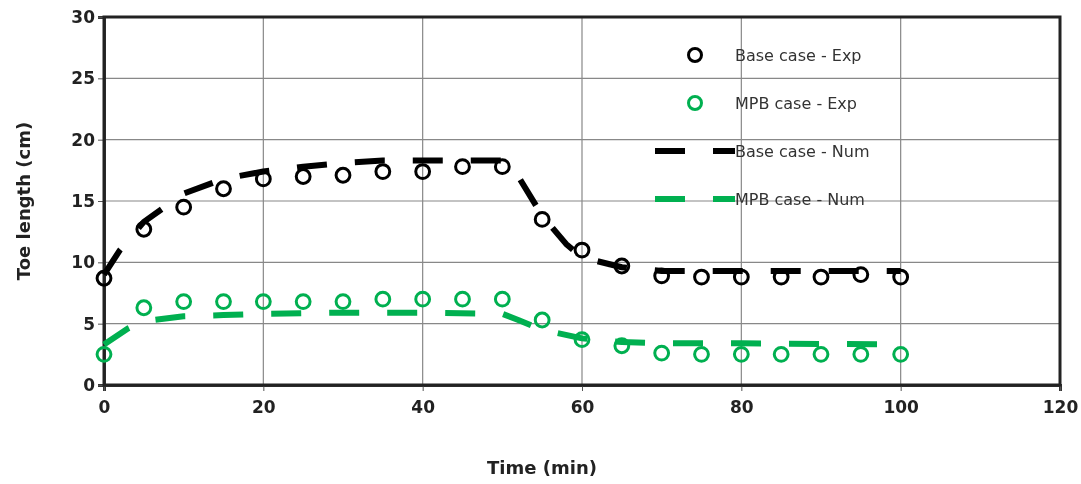 This screenshot has width=1081, height=484. I want to click on x-tick-label: 120, so click(1060, 406).